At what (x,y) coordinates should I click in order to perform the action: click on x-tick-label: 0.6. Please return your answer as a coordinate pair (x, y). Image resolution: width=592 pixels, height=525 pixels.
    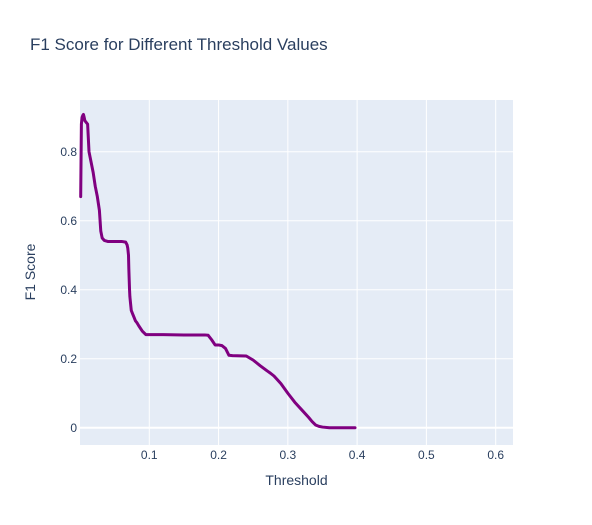
    Looking at the image, I should click on (495, 455).